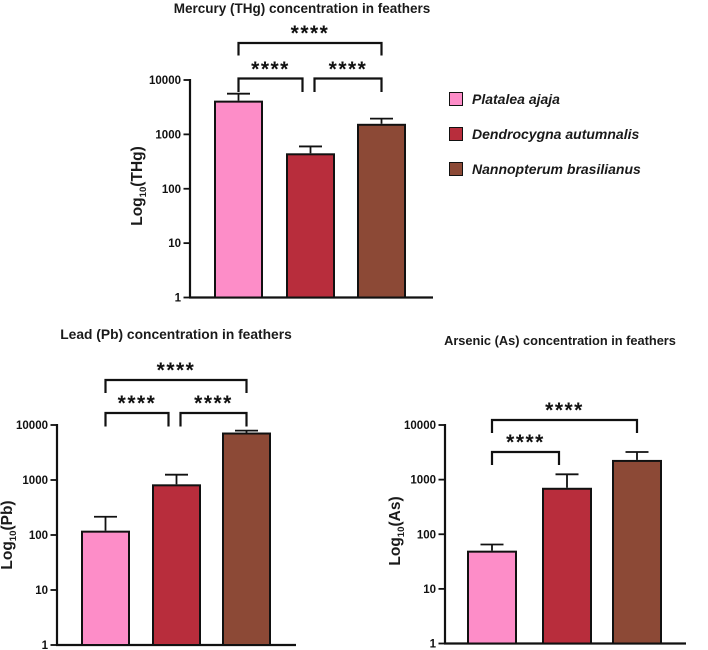  What do you see at coordinates (137, 166) in the screenshot?
I see `y-label-text: (THg)` at bounding box center [137, 166].